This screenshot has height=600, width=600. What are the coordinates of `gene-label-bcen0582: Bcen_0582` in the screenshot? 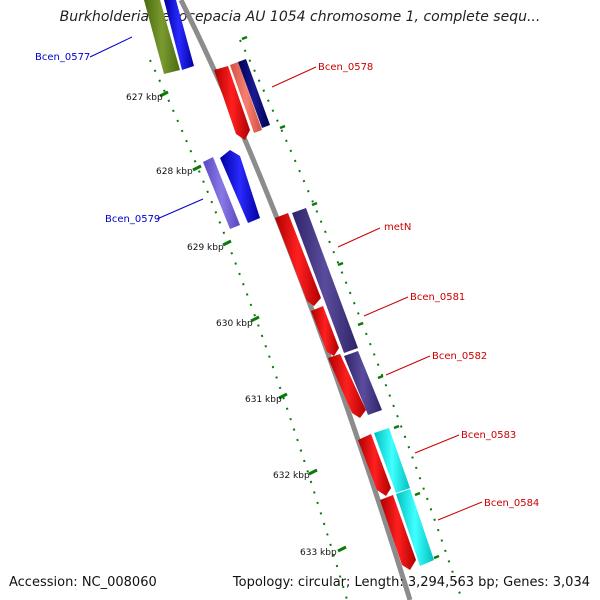 It's located at (459, 356).